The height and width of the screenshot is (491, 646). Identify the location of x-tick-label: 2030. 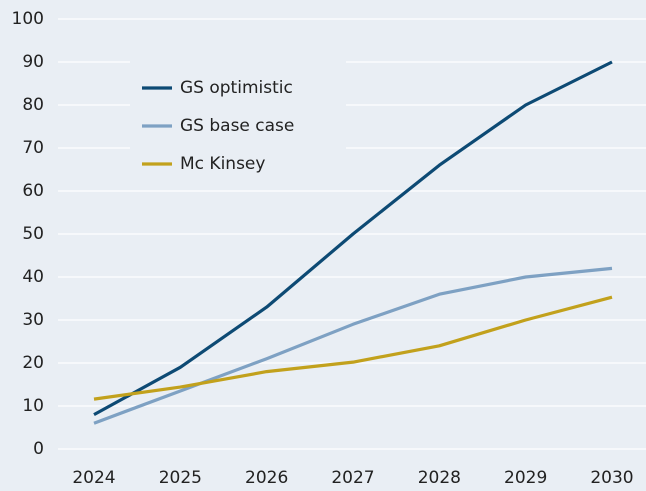
(611, 478).